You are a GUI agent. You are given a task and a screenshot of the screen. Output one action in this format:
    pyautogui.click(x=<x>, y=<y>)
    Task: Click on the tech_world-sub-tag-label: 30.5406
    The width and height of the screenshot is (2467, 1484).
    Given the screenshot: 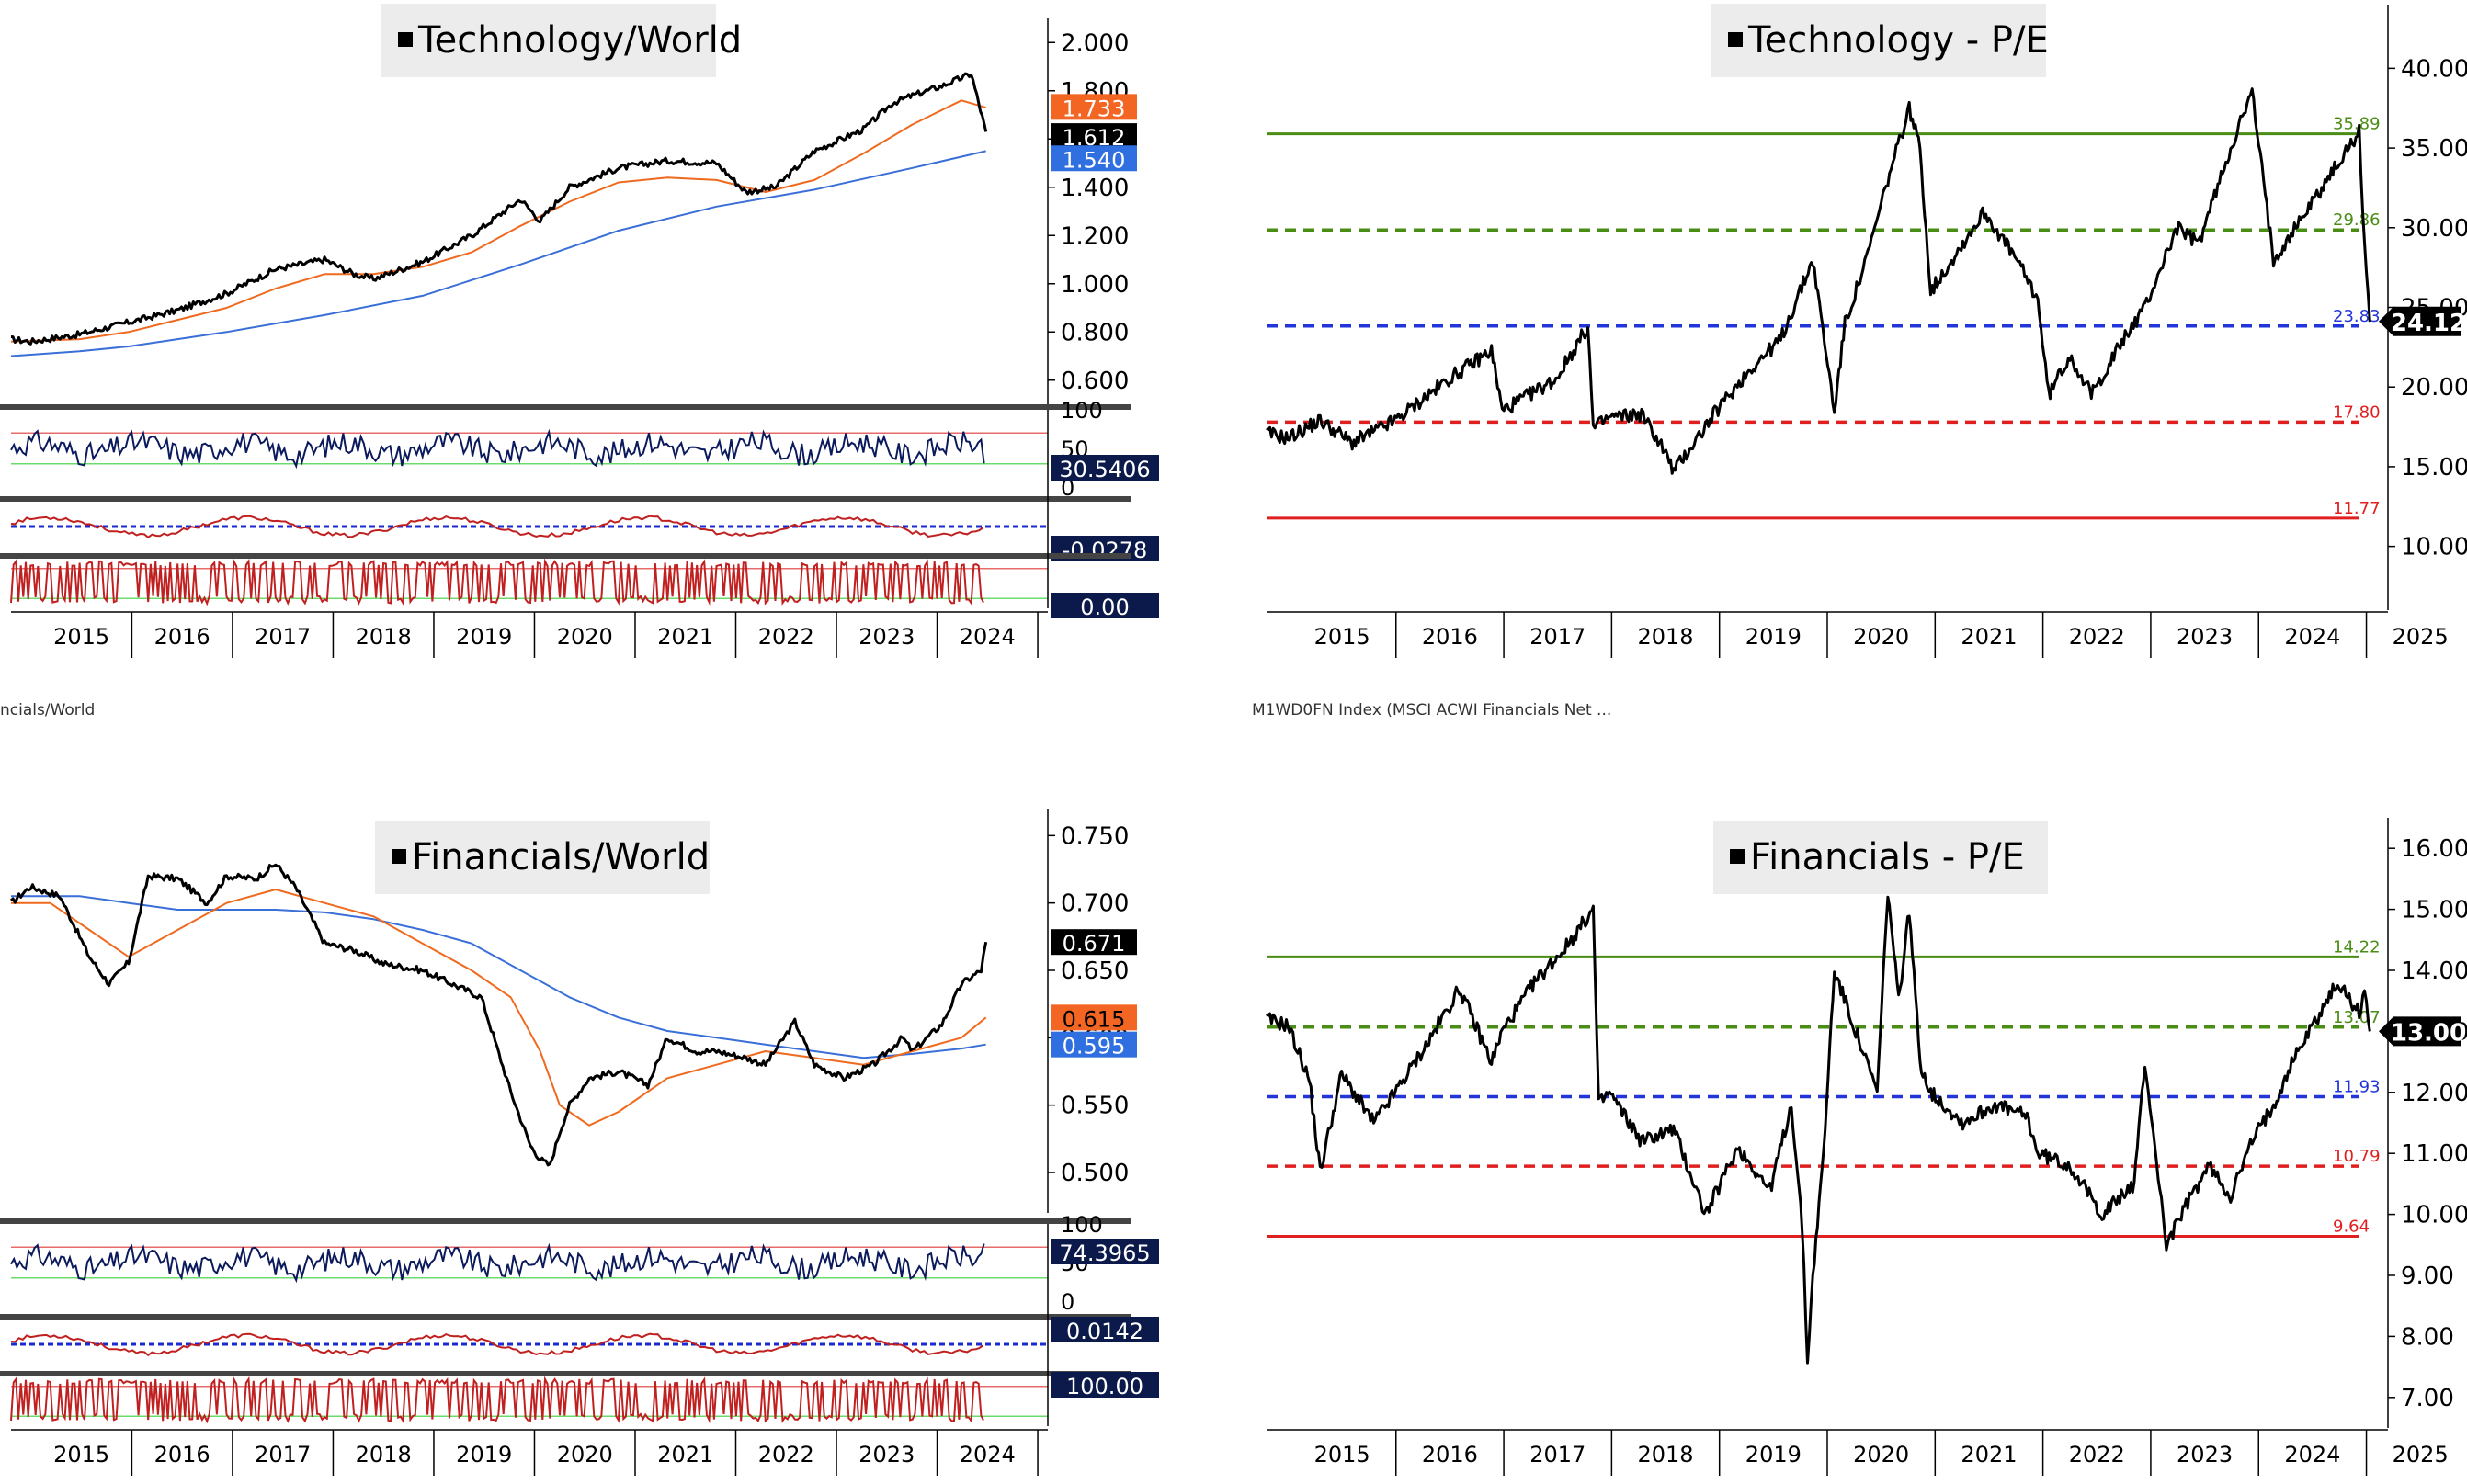 What is the action you would take?
    pyautogui.click(x=1104, y=469)
    